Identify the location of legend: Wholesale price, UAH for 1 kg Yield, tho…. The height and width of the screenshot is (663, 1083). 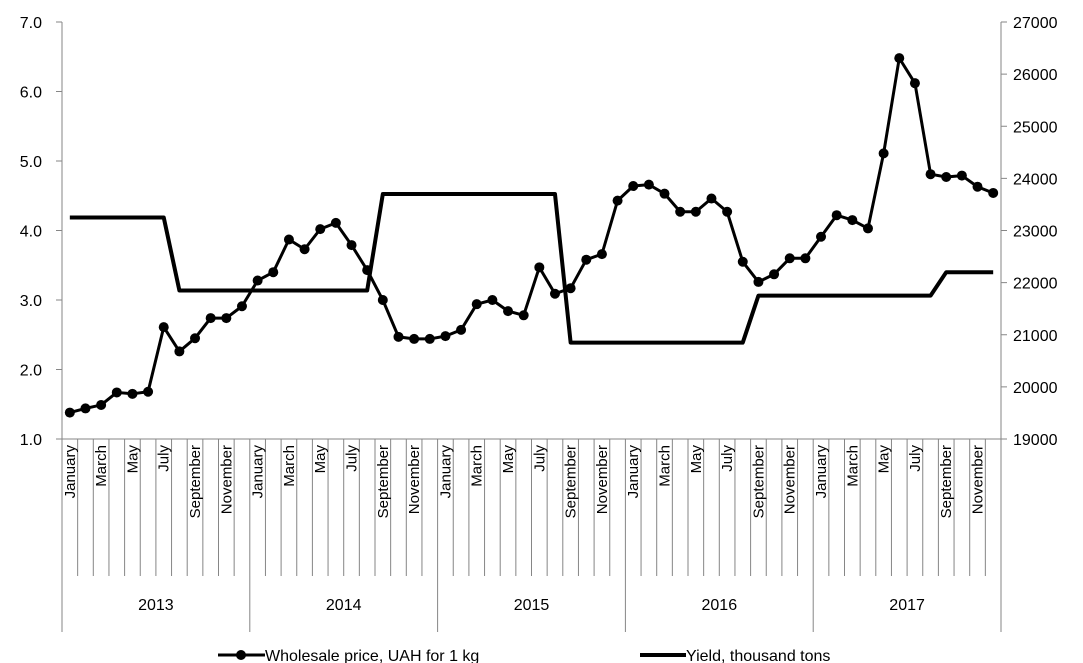
(524, 655).